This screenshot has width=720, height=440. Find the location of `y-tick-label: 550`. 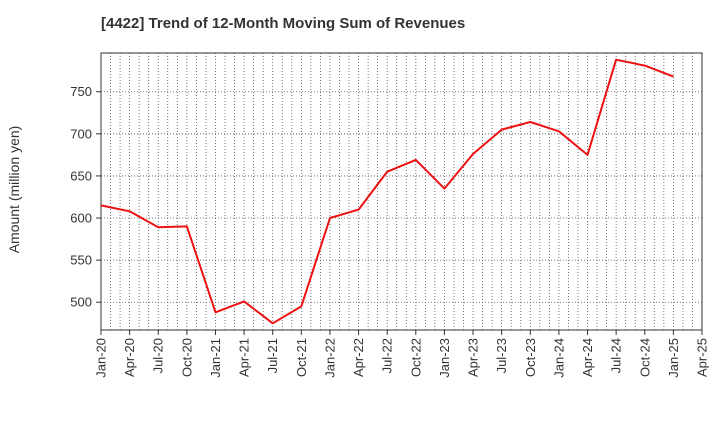

y-tick-label: 550 is located at coordinates (81, 260).